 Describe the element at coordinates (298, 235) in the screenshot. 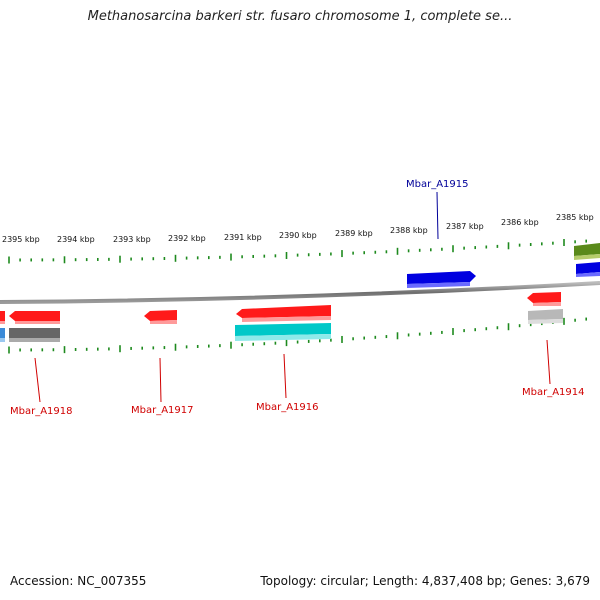

I see `kbp-label: 2390 kbp` at that location.